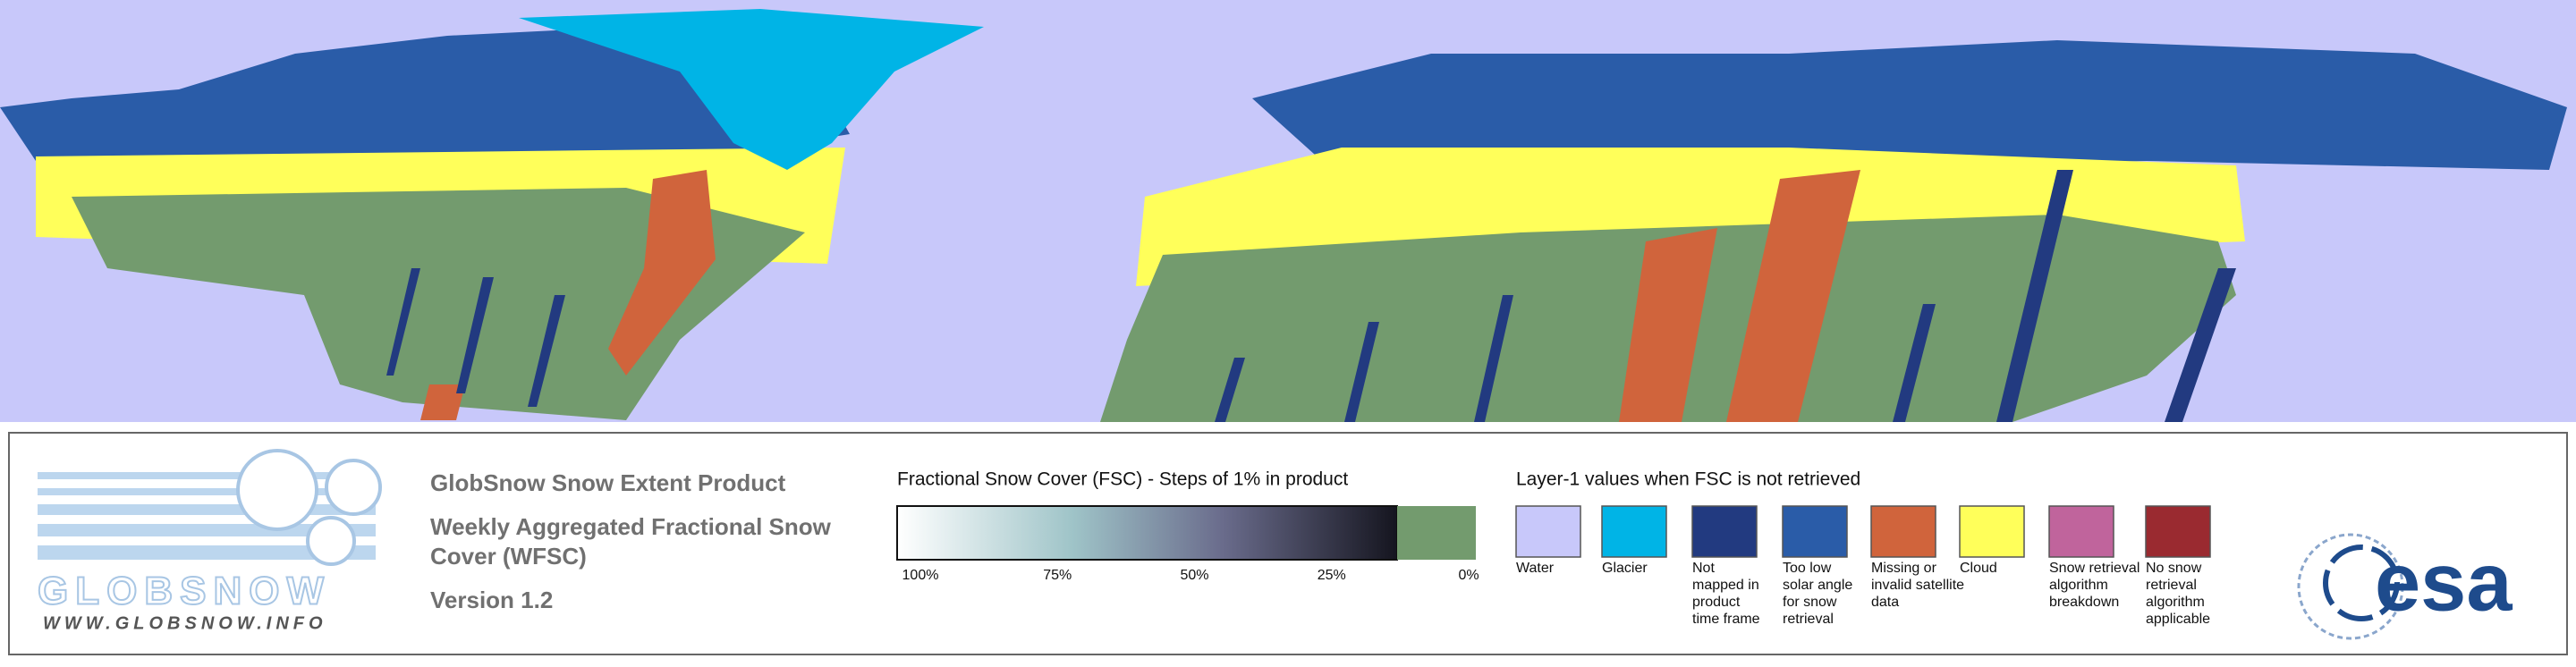  I want to click on logo-name: GLOBSNOW, so click(184, 592).